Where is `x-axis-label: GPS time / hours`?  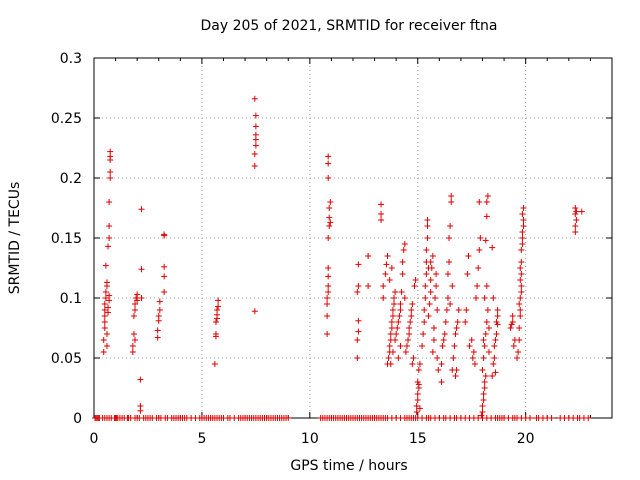
x-axis-label: GPS time / hours is located at coordinates (348, 466).